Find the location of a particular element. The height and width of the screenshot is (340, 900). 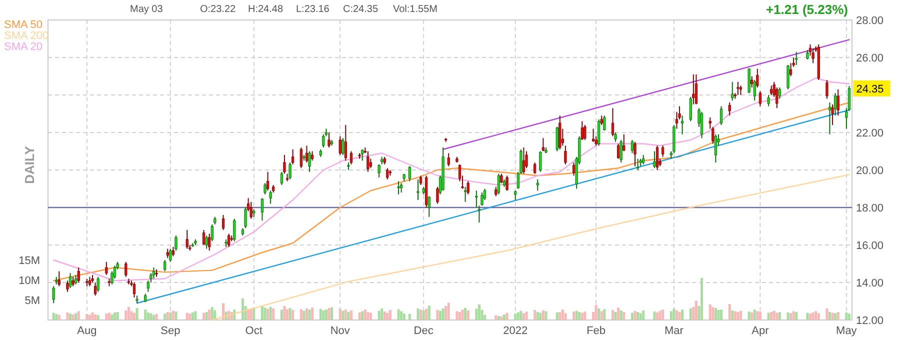

y-tick-label: 20.00 is located at coordinates (870, 170).